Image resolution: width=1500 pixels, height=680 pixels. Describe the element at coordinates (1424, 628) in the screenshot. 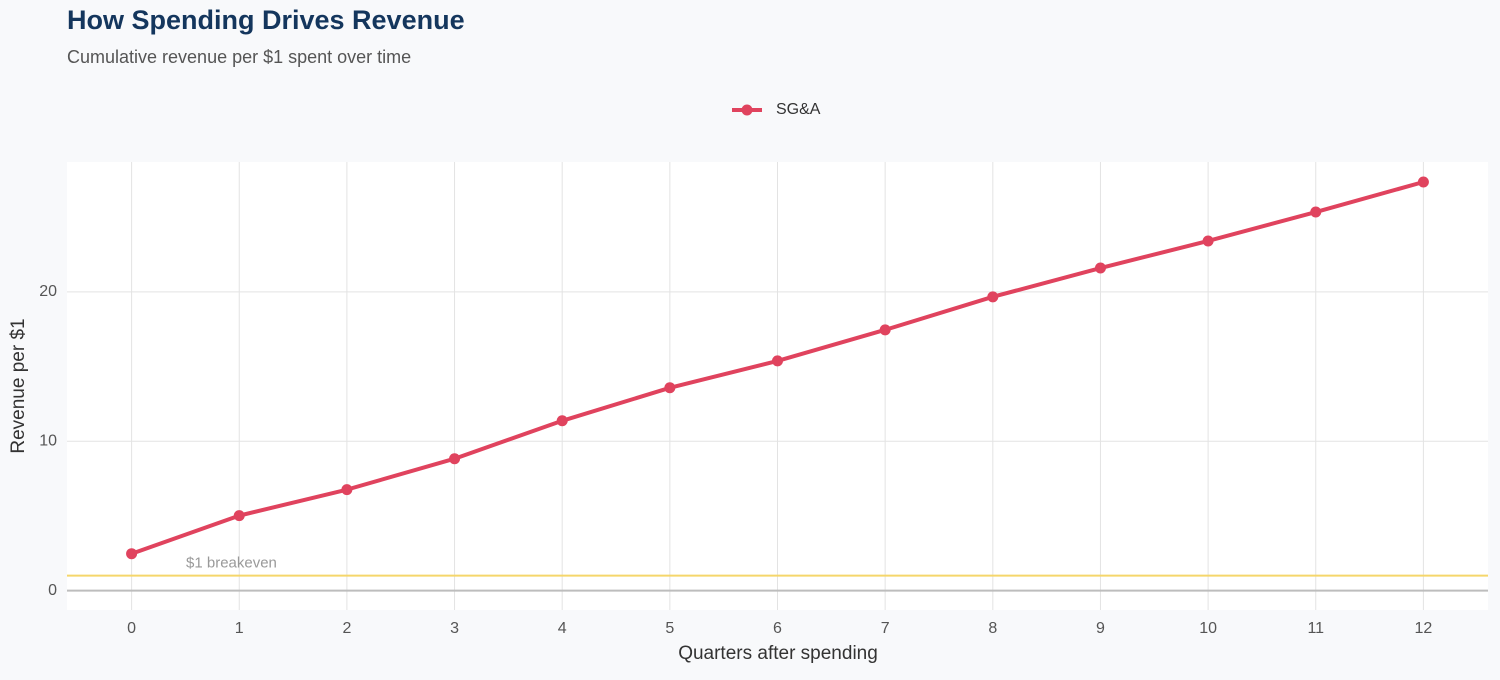

I see `x-tick-label: 12` at that location.